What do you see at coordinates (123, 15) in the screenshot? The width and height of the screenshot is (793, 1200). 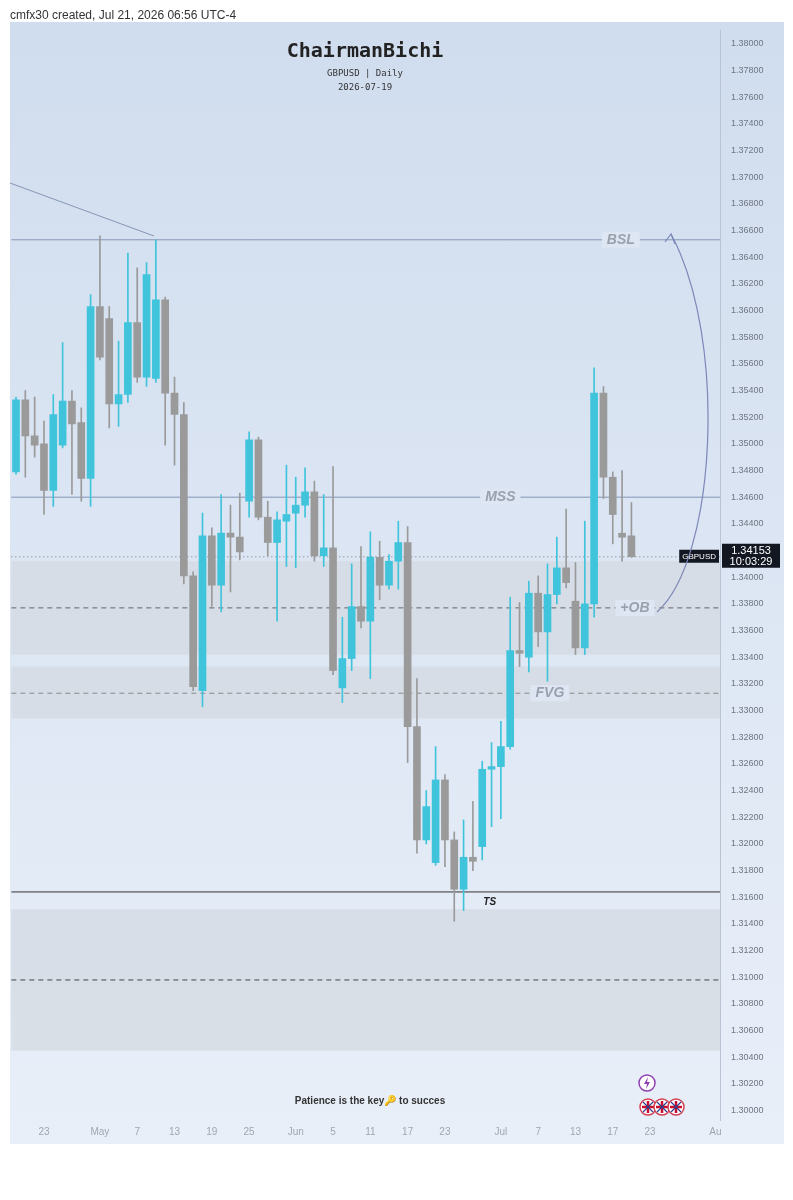 I see `text: cmfx30 created, Jul 21, 2026 06:56 UTC-4` at bounding box center [123, 15].